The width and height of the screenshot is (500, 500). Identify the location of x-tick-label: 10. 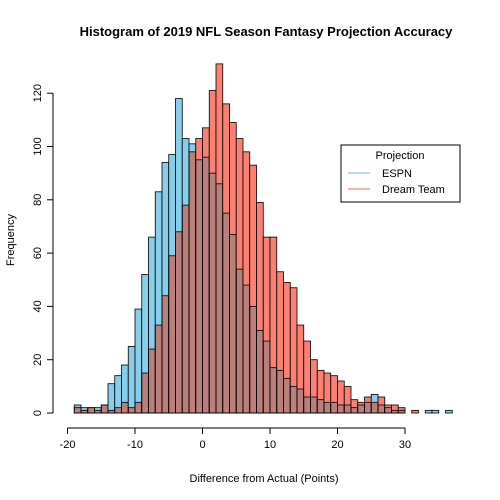
(270, 445).